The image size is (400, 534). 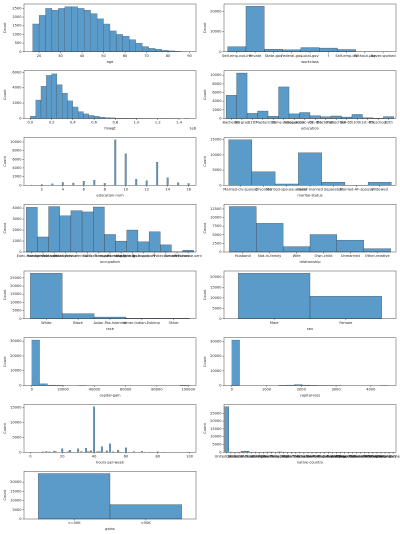 I want to click on x-tick-label: 12, so click(x=146, y=189).